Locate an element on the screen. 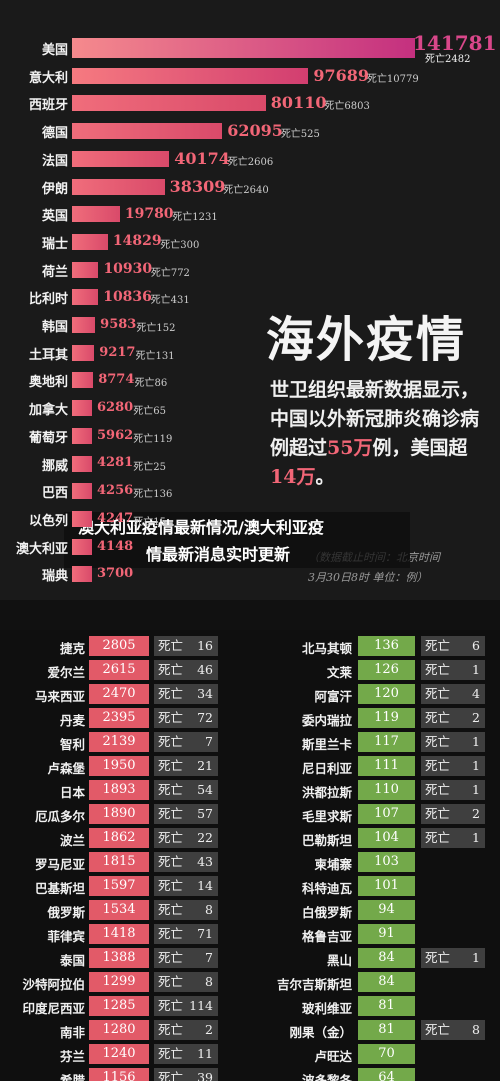  bar-label-4: 法国 is located at coordinates (54, 161).